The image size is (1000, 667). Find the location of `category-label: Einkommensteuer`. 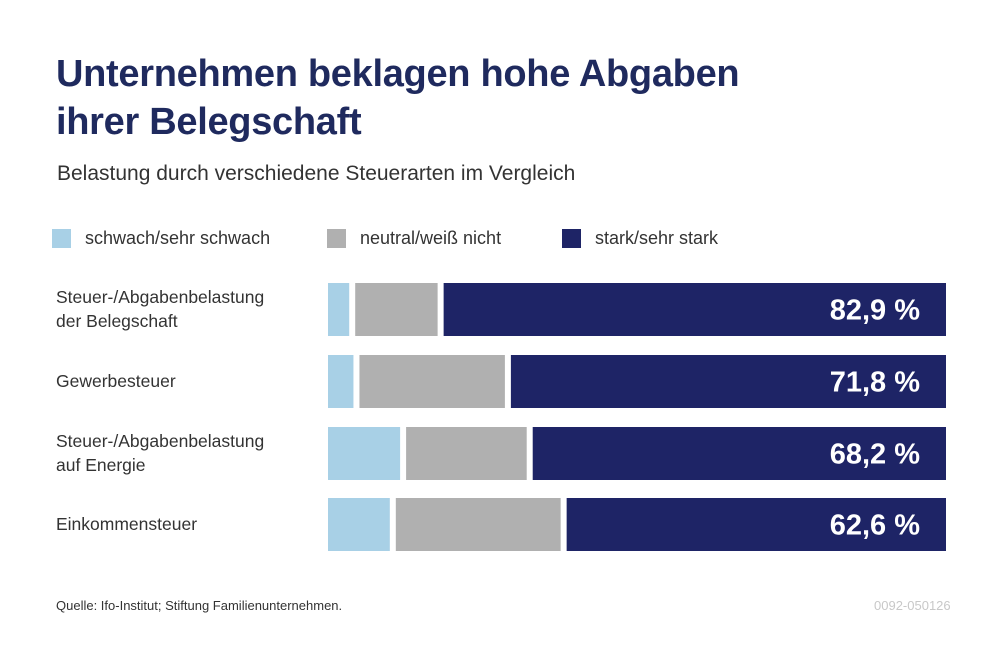

category-label: Einkommensteuer is located at coordinates (188, 524).